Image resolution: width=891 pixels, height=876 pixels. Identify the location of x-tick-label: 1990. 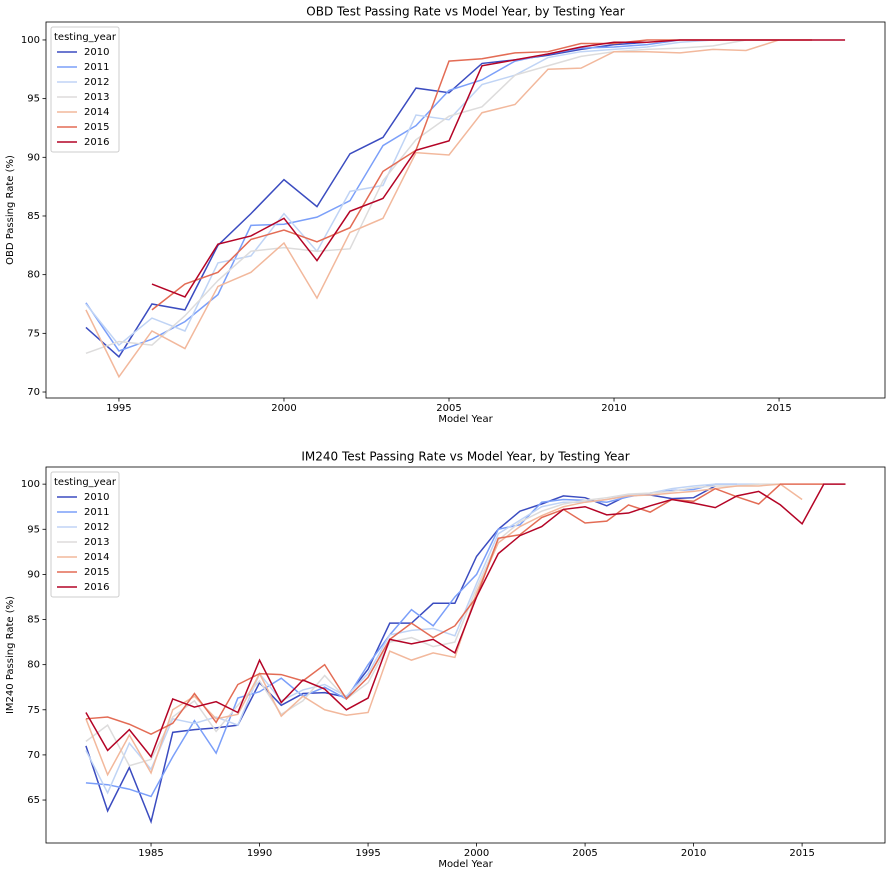
(259, 853).